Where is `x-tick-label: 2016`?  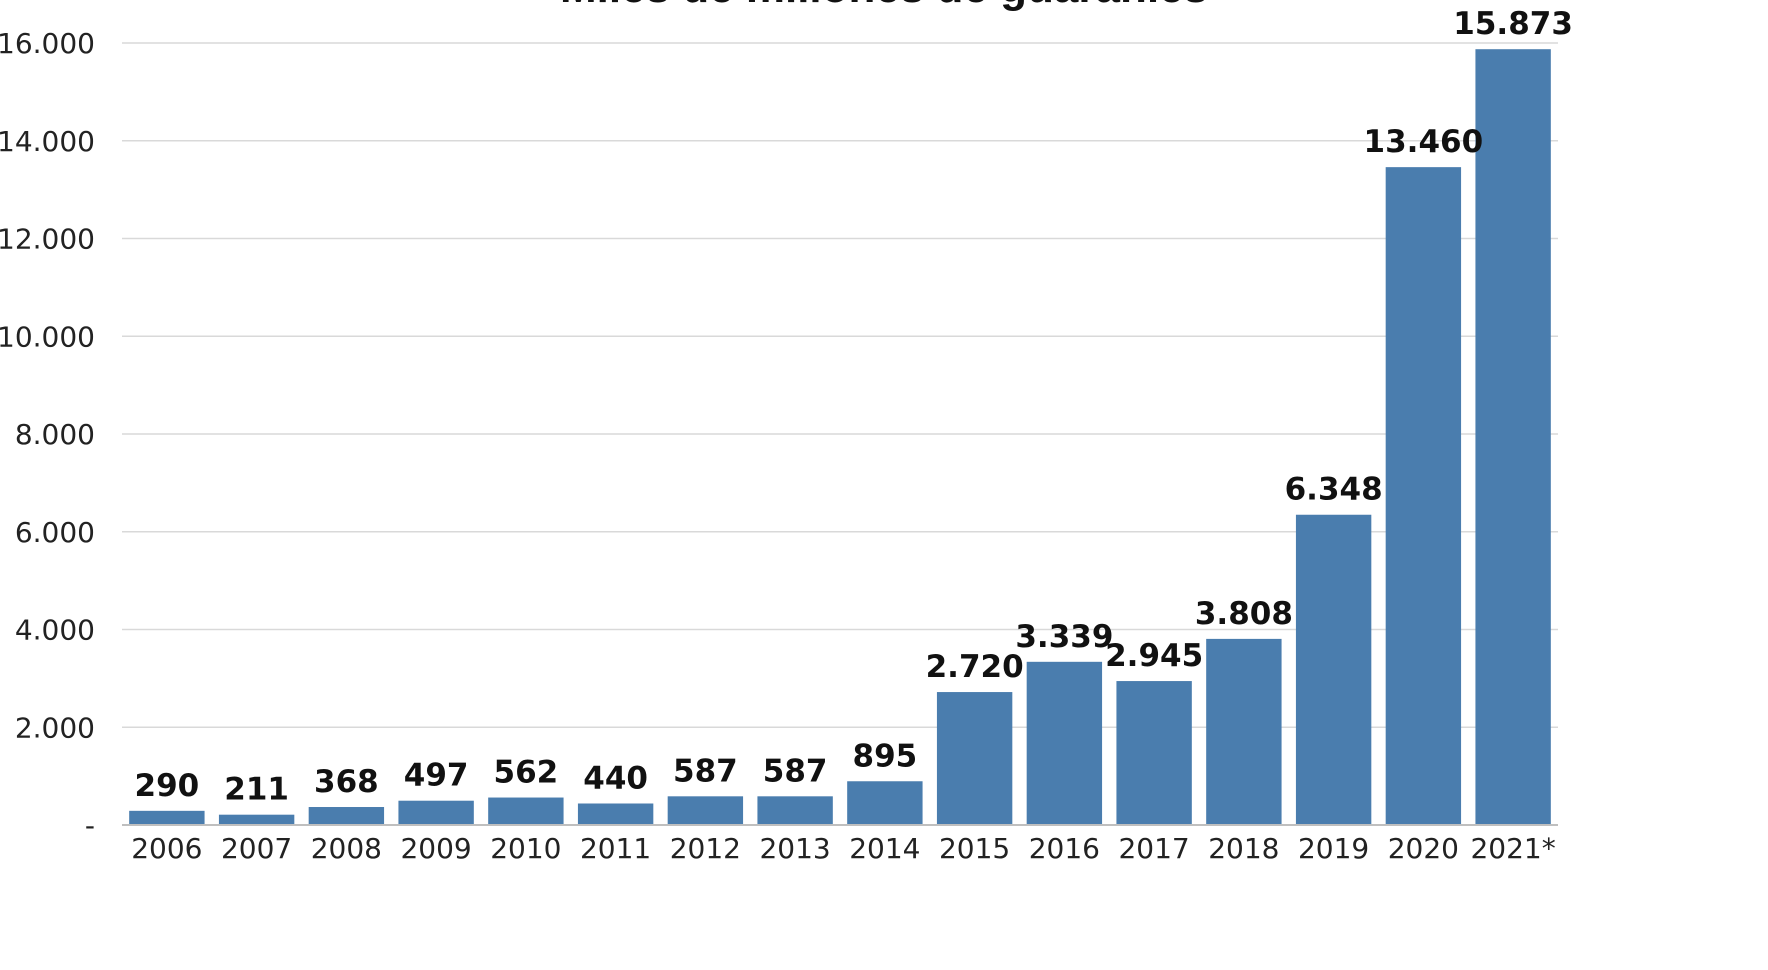
x-tick-label: 2016 is located at coordinates (1064, 848).